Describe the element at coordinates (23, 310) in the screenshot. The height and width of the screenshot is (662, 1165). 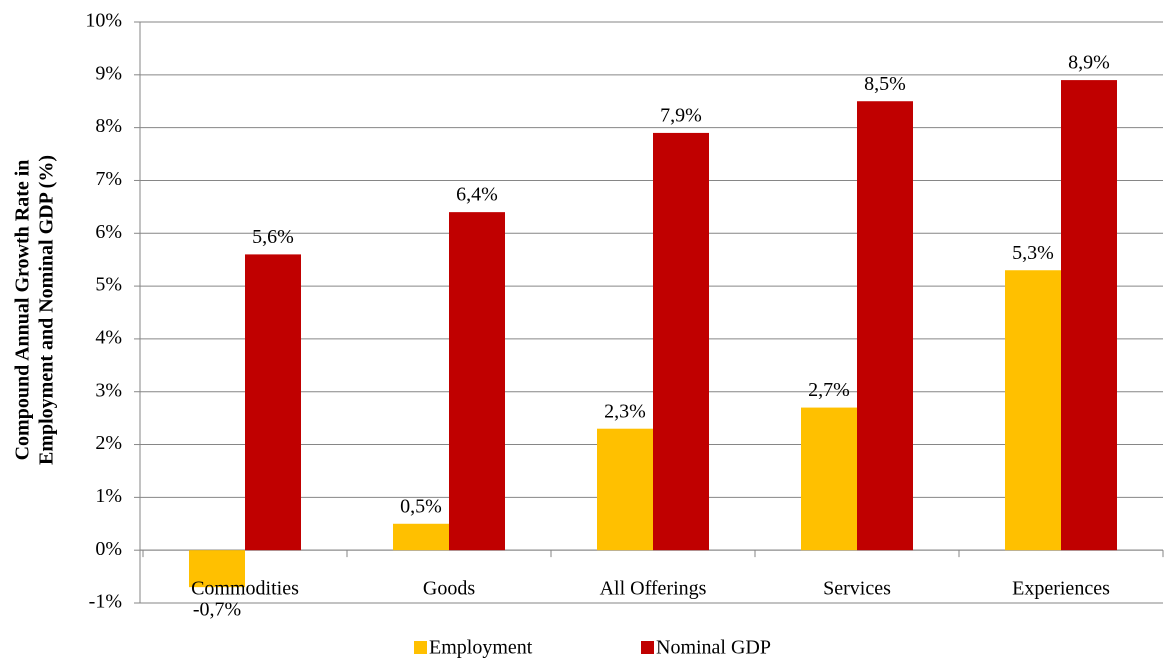
I see `y-axis-title-line: Compound Annual Growth Rate in` at that location.